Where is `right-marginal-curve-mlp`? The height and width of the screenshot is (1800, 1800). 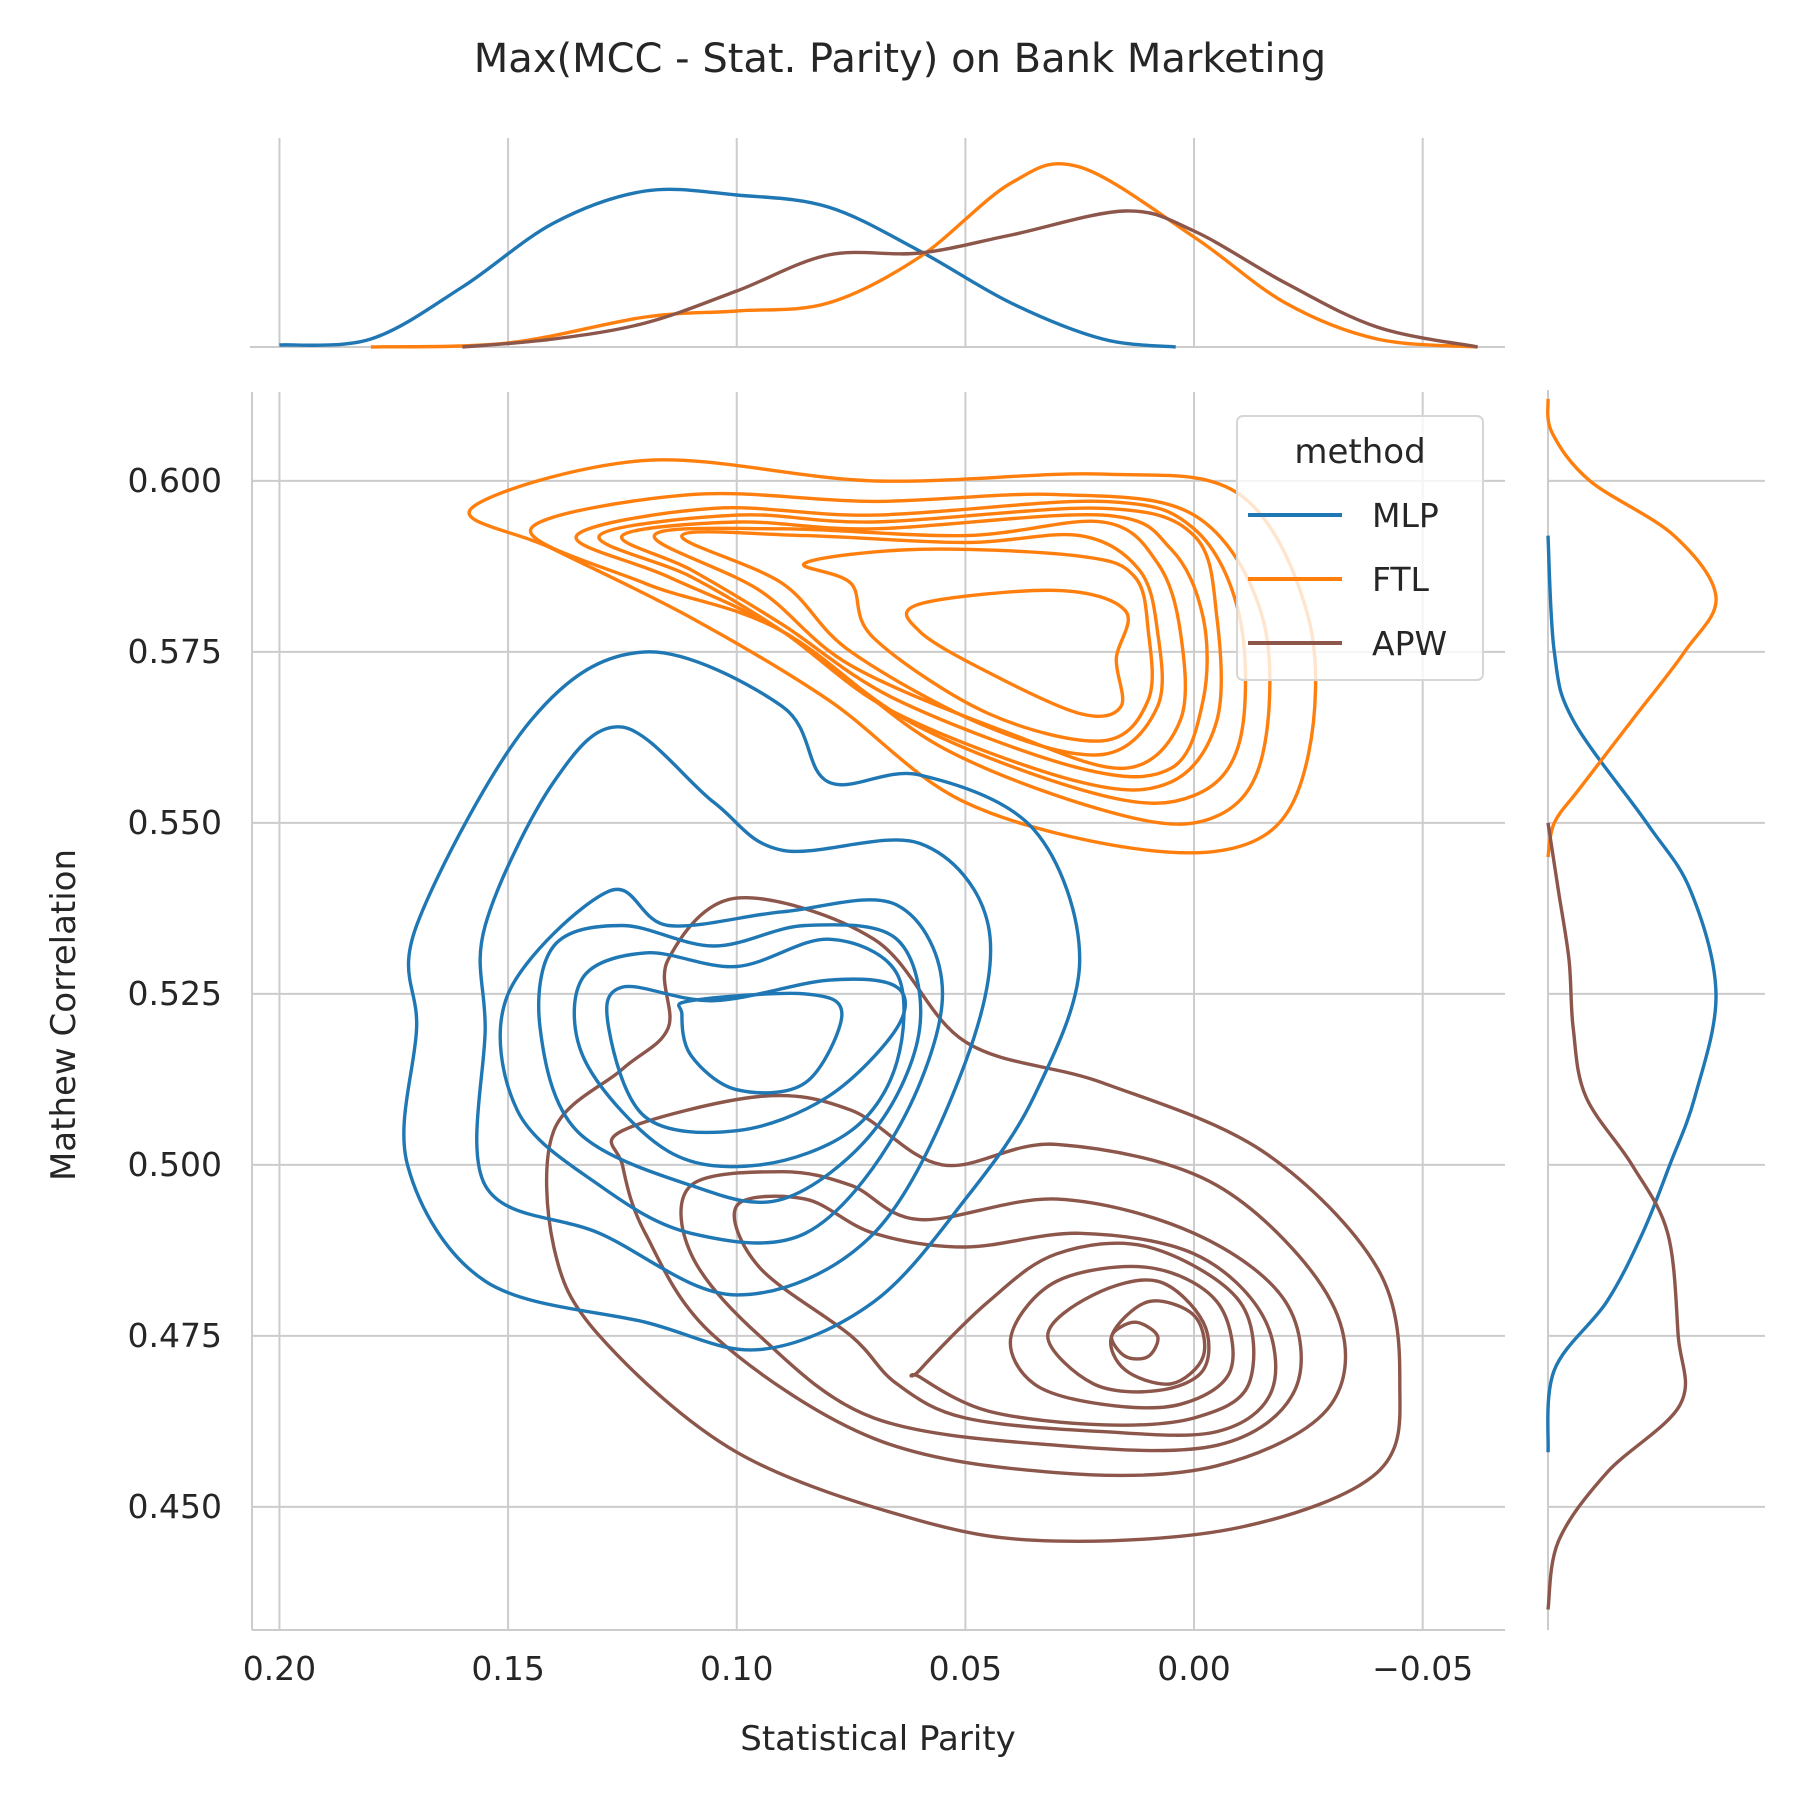 right-marginal-curve-mlp is located at coordinates (1632, 994).